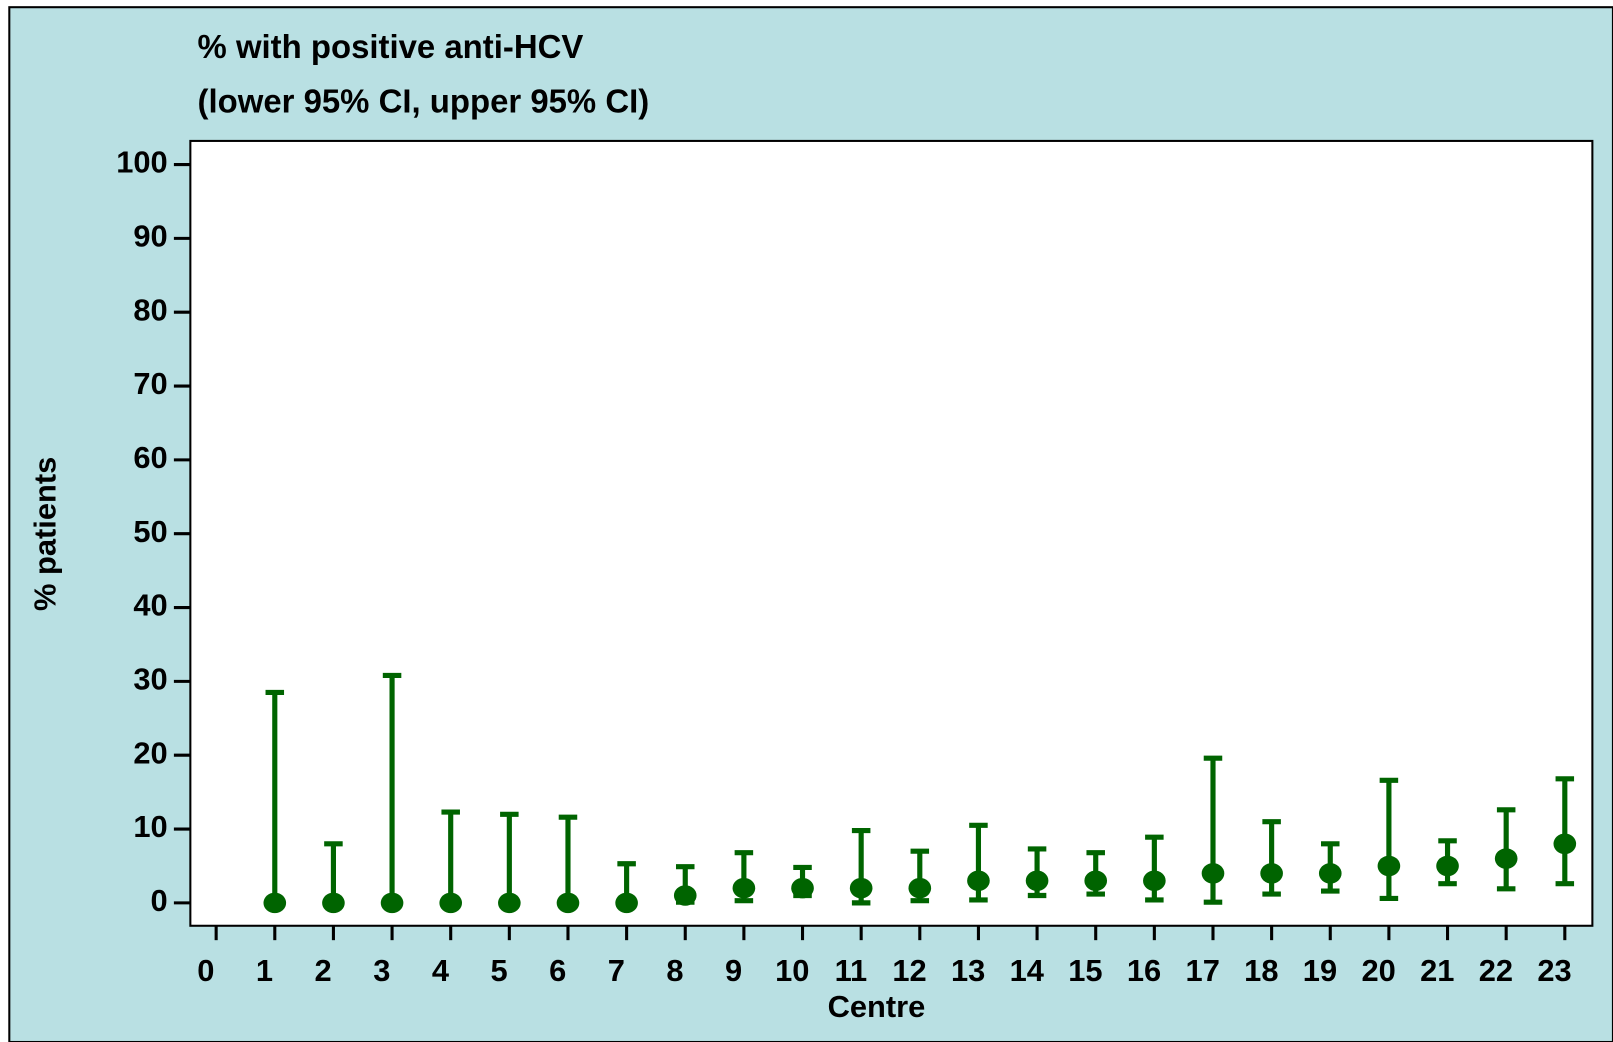 The height and width of the screenshot is (1042, 1613). Describe the element at coordinates (557, 970) in the screenshot. I see `x-tick-label: 6` at that location.